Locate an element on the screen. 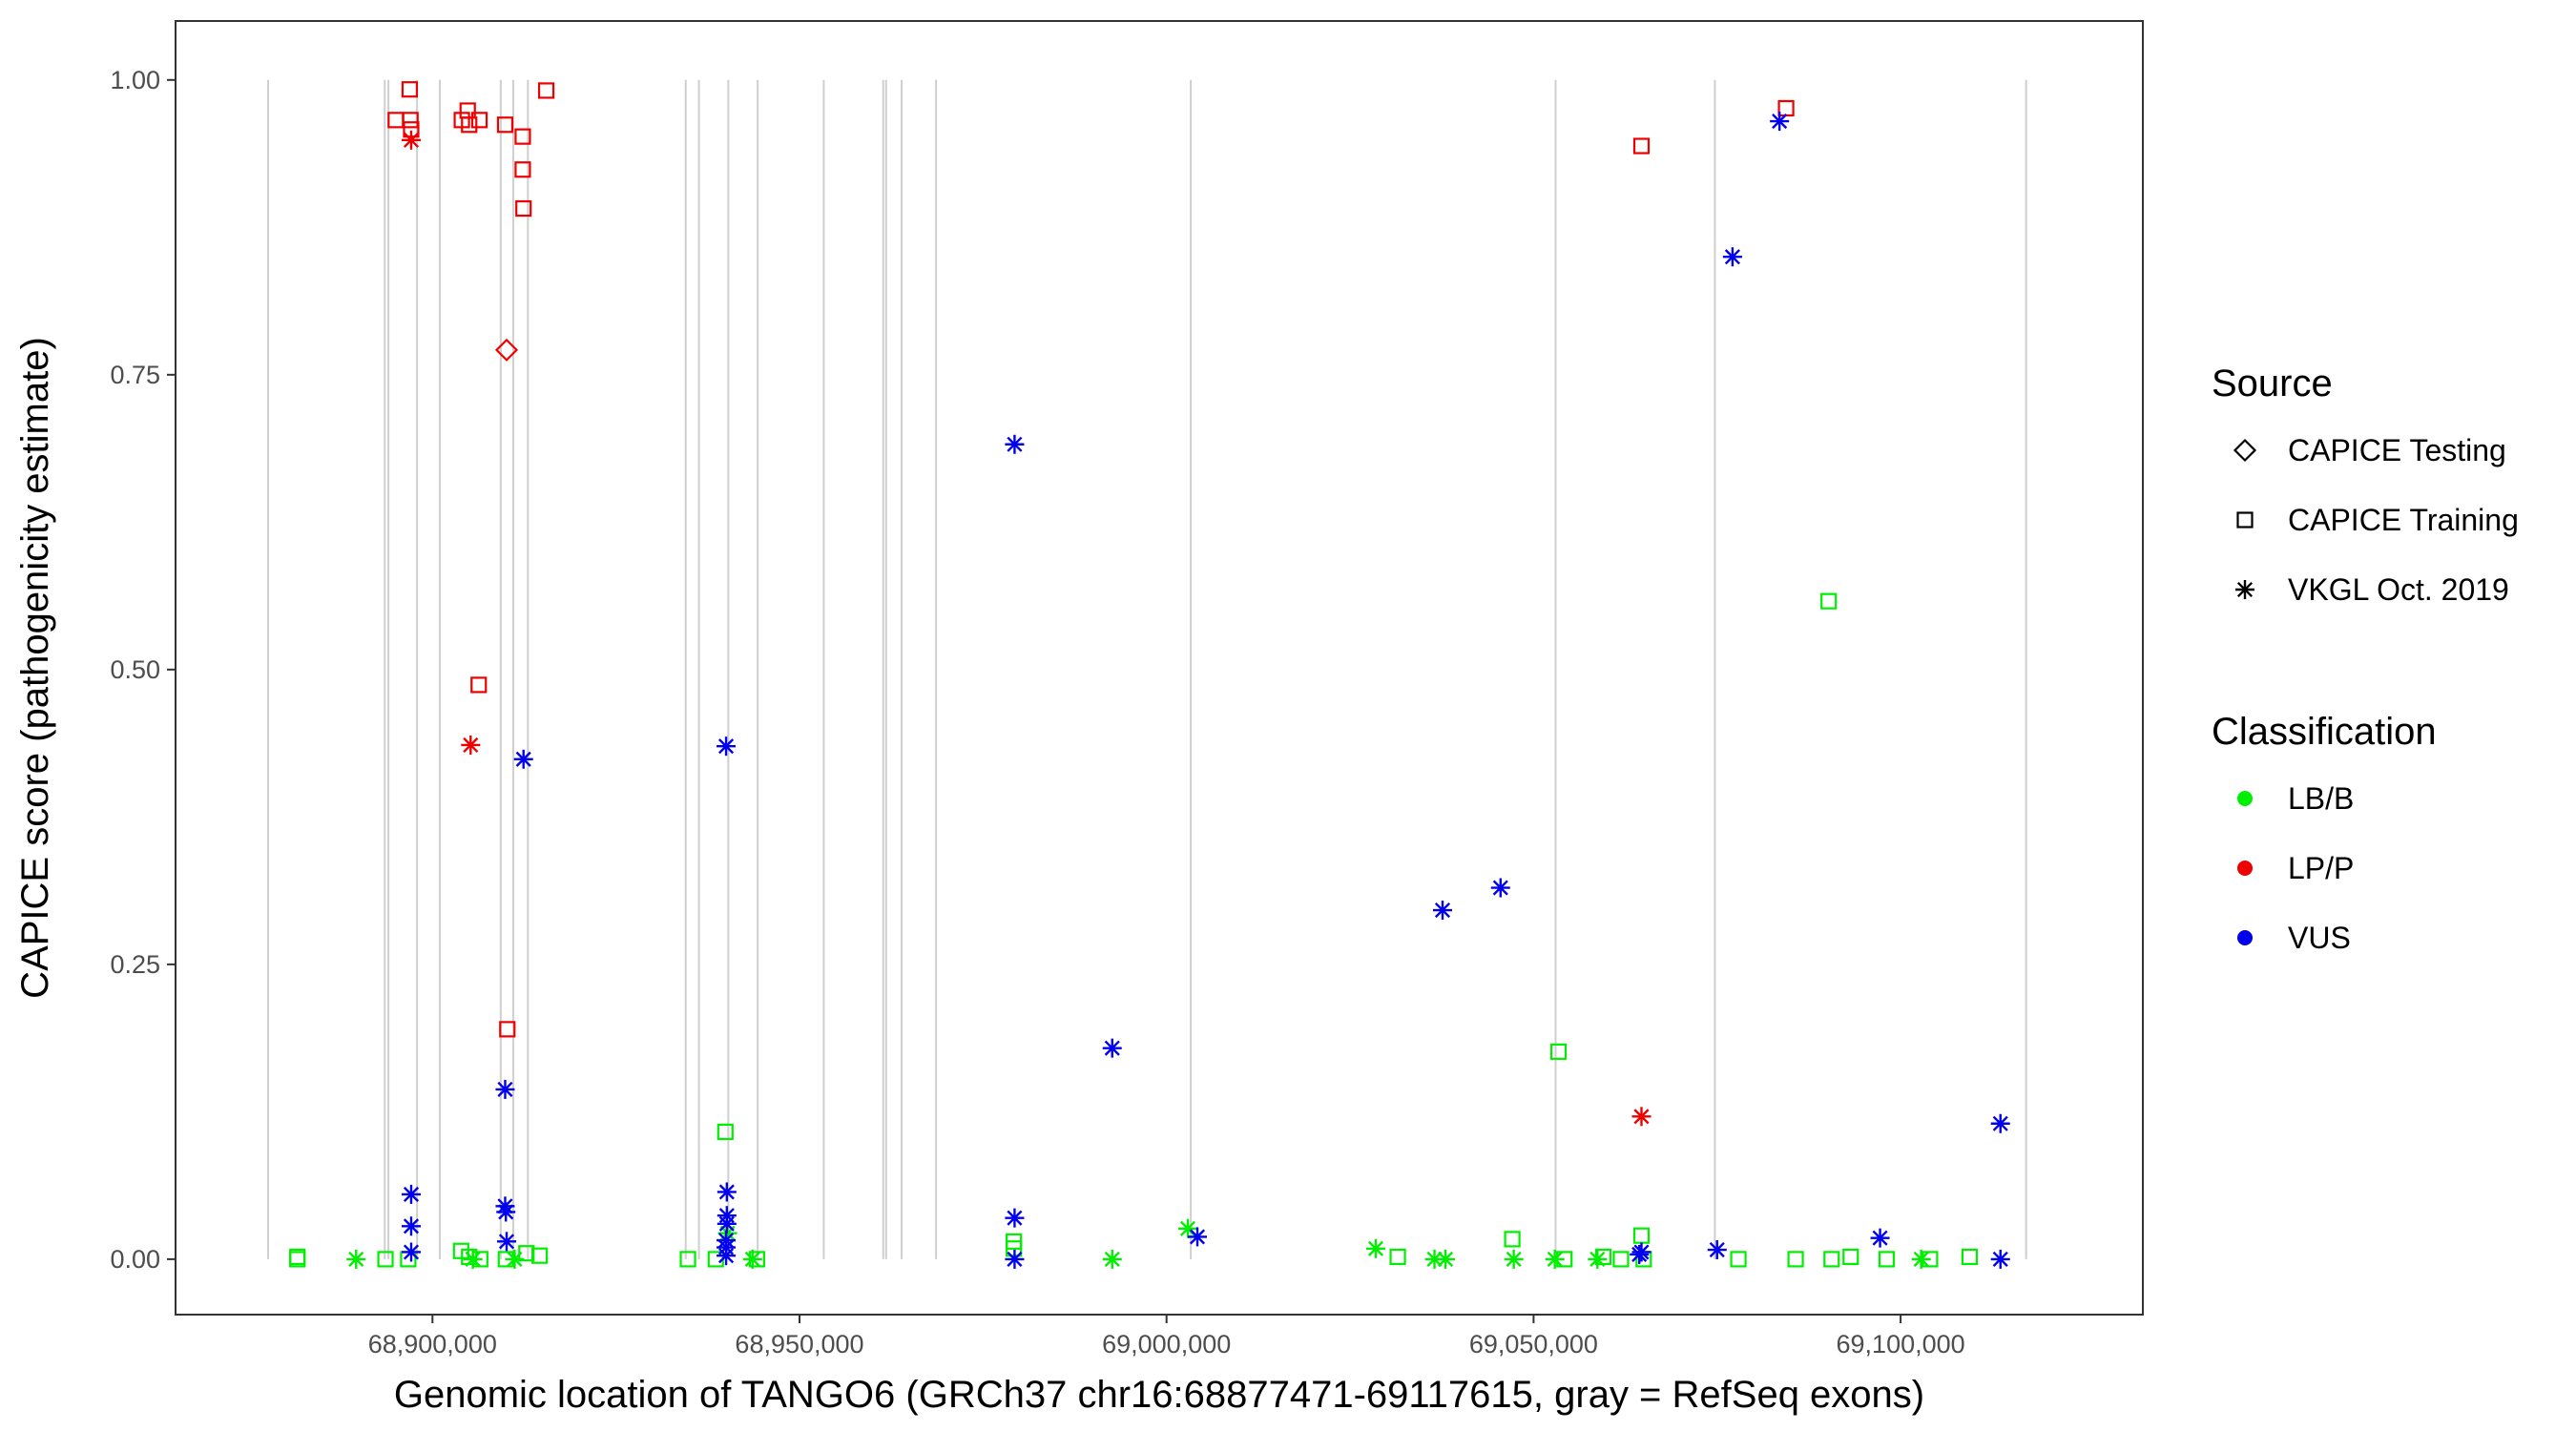  legend-label: CAPICE Testing is located at coordinates (2397, 450).